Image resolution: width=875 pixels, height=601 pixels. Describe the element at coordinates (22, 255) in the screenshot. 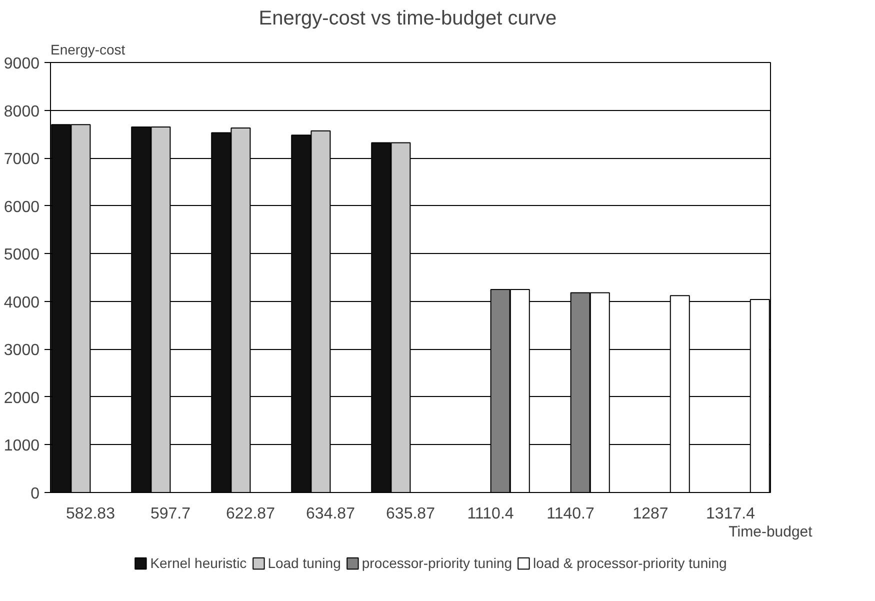

I see `y-tick-label: 5000` at that location.